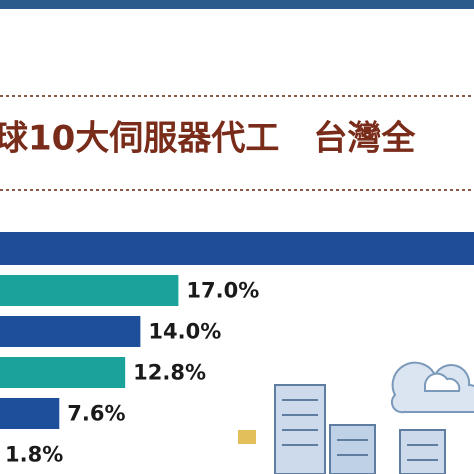 The image size is (474, 474). What do you see at coordinates (184, 332) in the screenshot?
I see `value-label: 14.0%` at bounding box center [184, 332].